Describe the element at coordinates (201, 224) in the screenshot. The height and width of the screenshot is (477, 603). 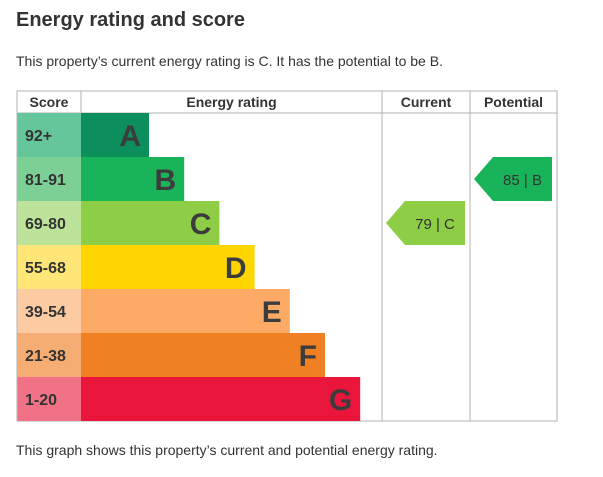
I see `band-letter-c: C` at that location.